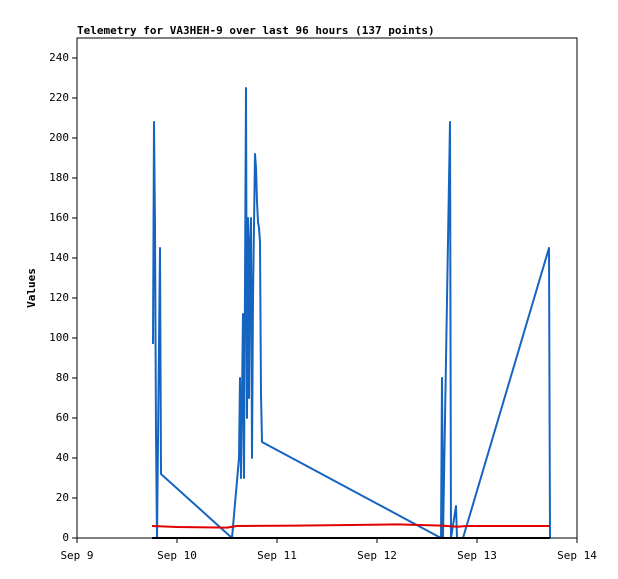 The height and width of the screenshot is (579, 618). Describe the element at coordinates (59, 57) in the screenshot. I see `y-tick-label: 240` at that location.